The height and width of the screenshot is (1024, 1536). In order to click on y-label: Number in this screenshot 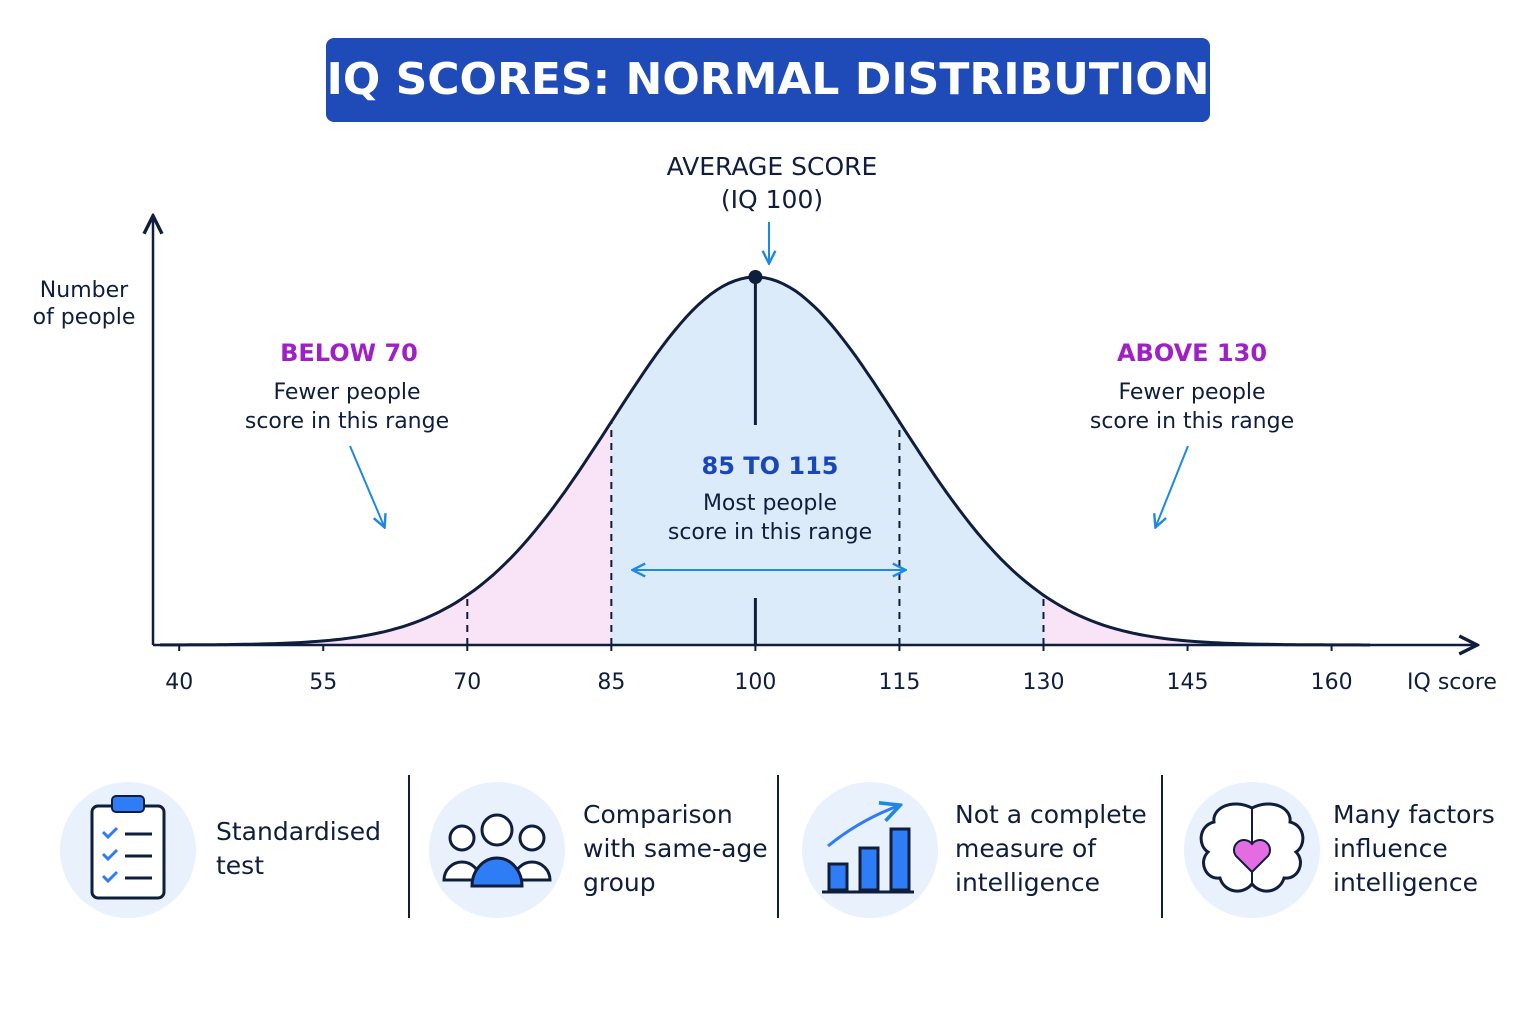, I will do `click(84, 290)`.